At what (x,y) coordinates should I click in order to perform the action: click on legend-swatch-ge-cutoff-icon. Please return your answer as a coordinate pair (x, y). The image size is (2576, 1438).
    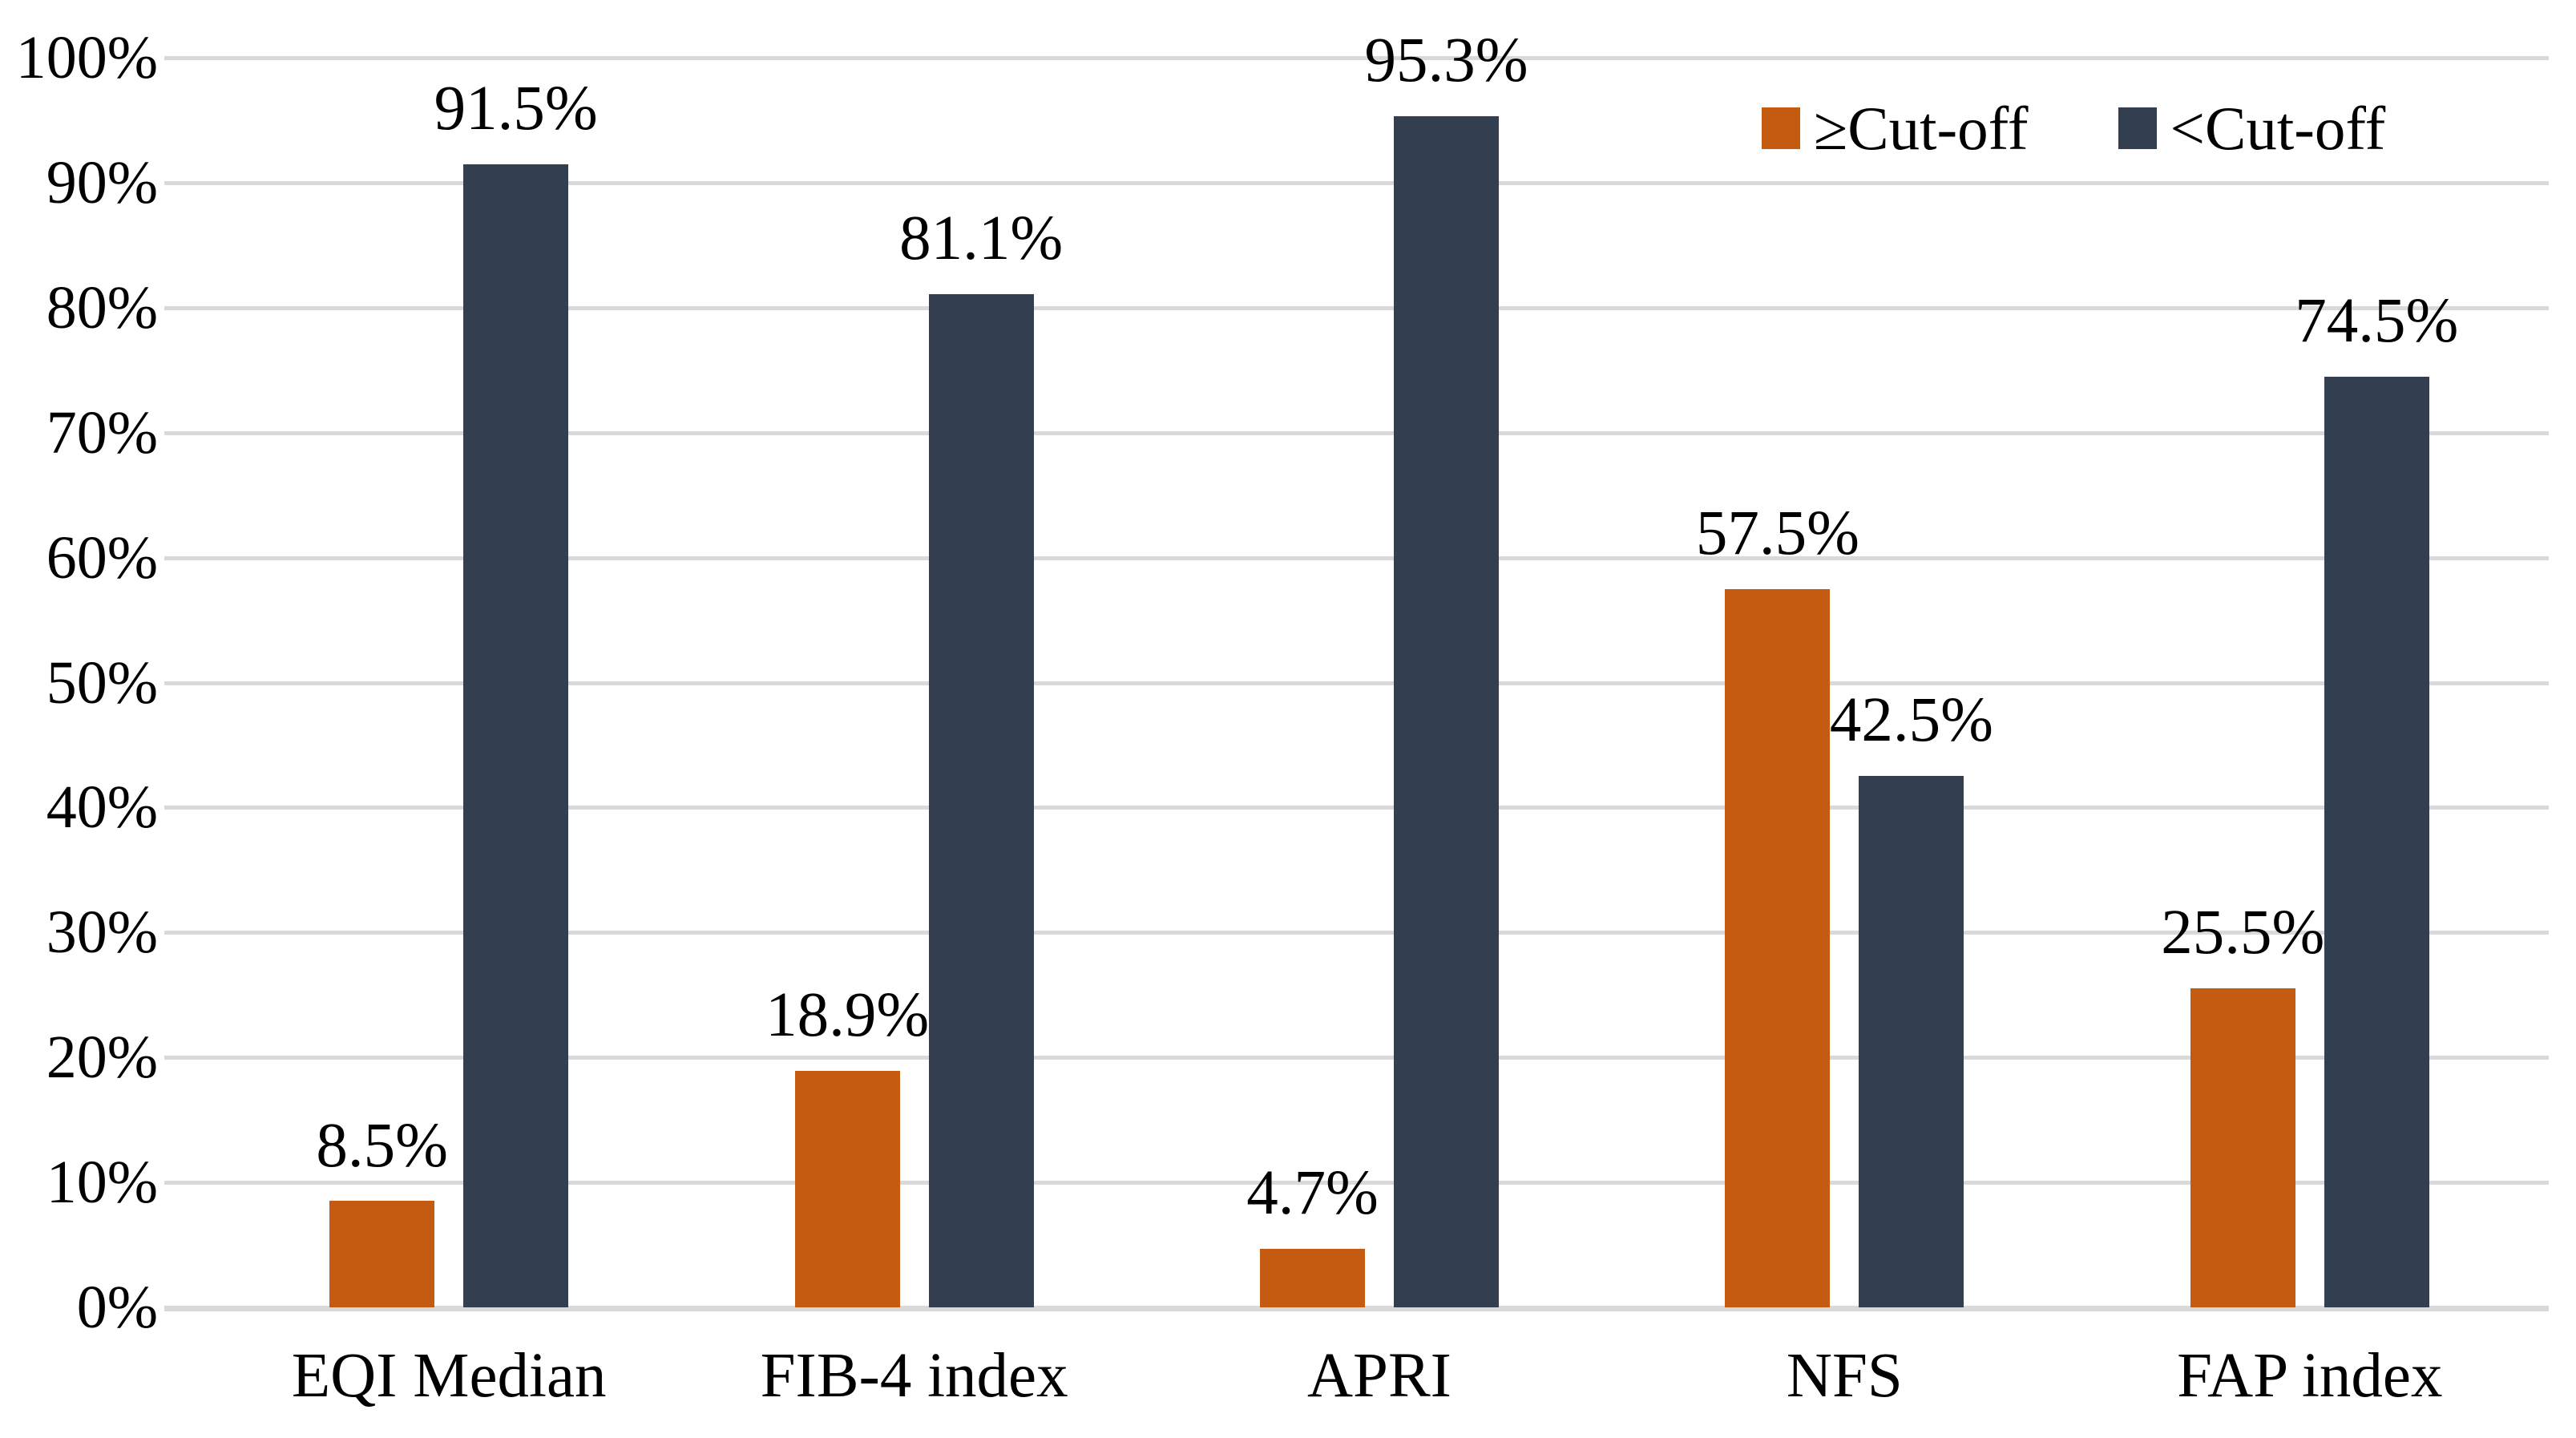
    Looking at the image, I should click on (1781, 128).